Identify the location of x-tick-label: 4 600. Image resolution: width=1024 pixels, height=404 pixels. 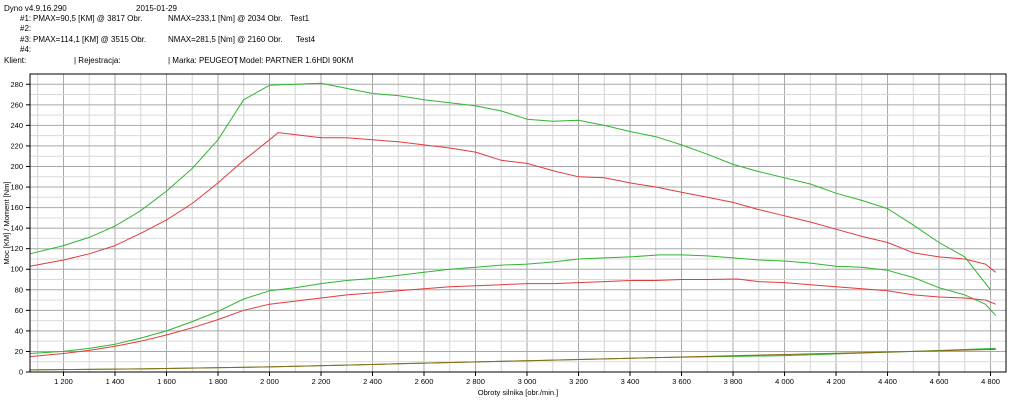
(939, 381).